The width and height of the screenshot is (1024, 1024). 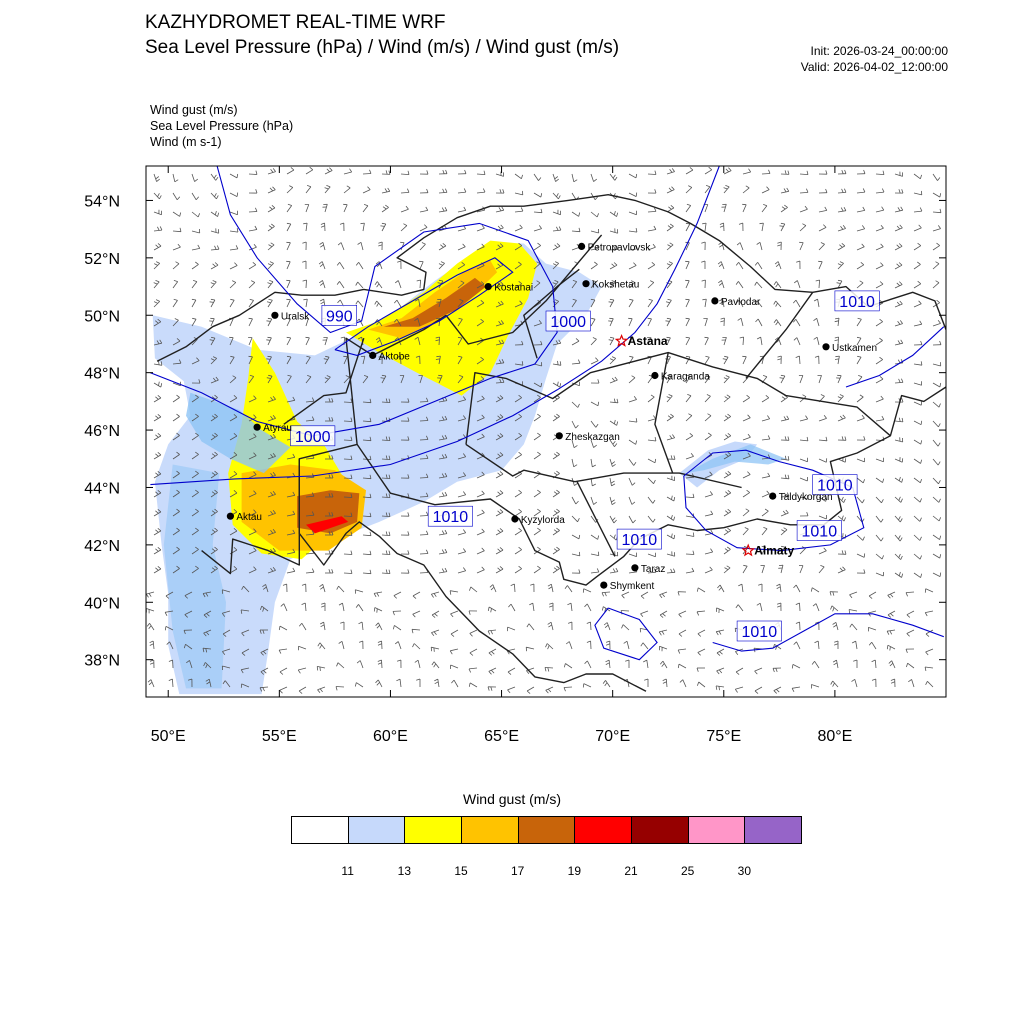 I want to click on city-dot, so click(x=635, y=568).